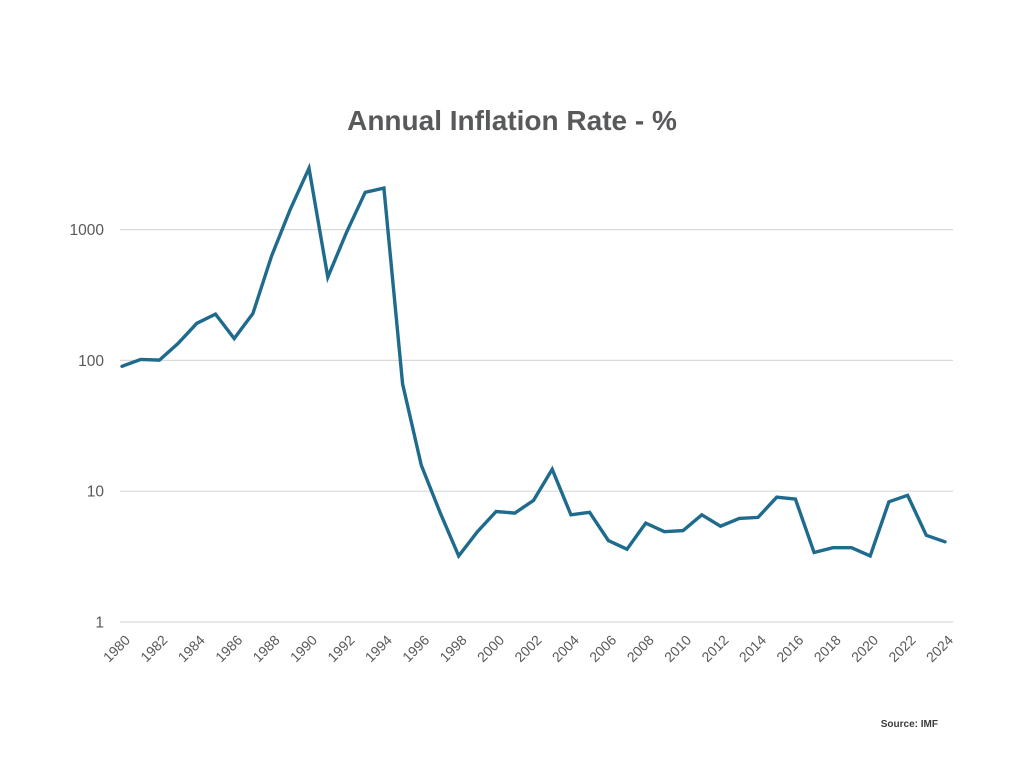 Image resolution: width=1024 pixels, height=768 pixels. Describe the element at coordinates (378, 648) in the screenshot. I see `x-axis-tick-label: 1994` at that location.